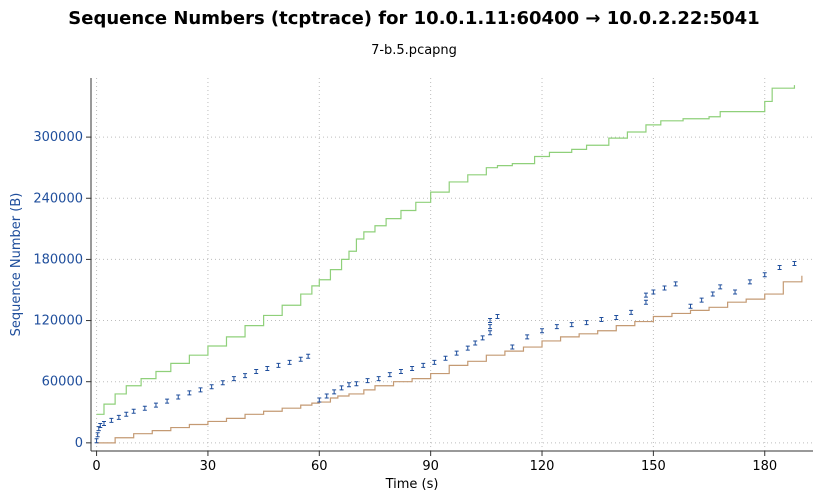 The height and width of the screenshot is (498, 828). Describe the element at coordinates (58, 137) in the screenshot. I see `y-tick-label: 300000` at that location.